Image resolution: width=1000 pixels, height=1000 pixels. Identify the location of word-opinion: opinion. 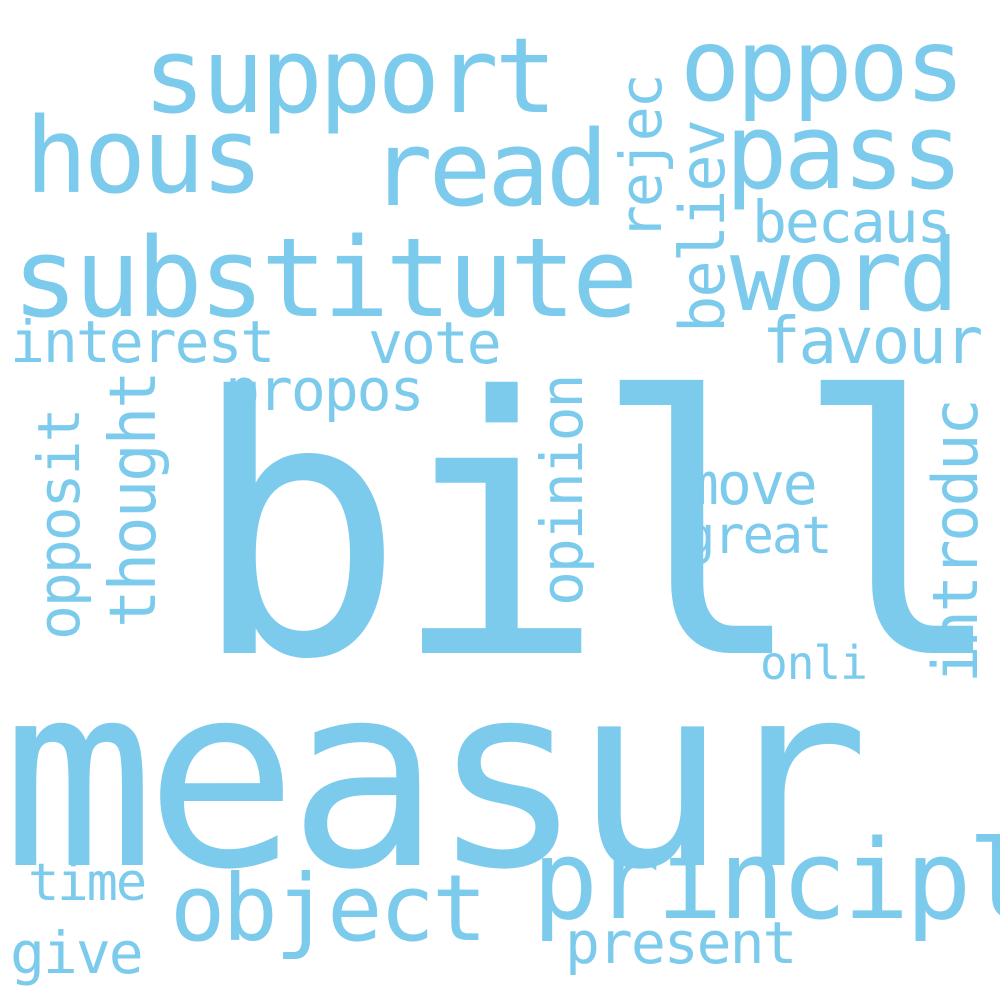
(562, 490).